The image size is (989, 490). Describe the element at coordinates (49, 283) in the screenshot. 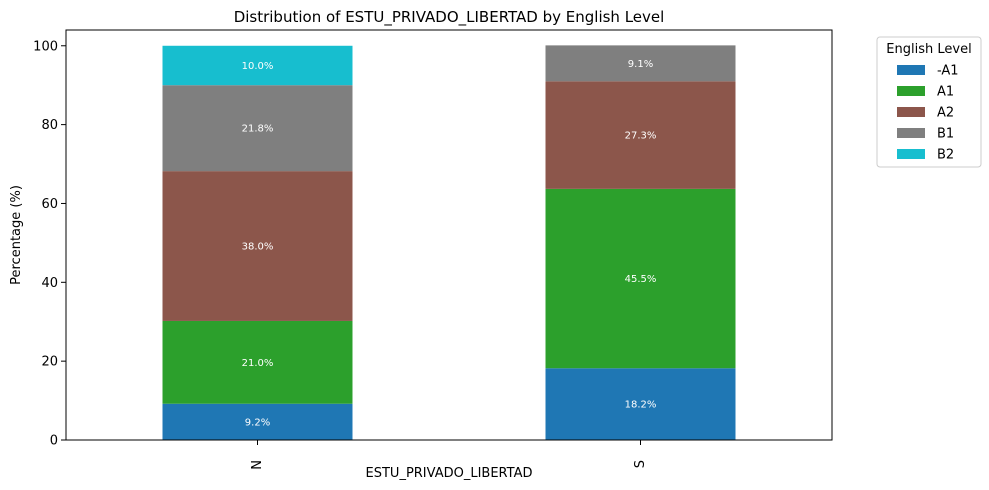

I see `y-tick-label: 40` at that location.